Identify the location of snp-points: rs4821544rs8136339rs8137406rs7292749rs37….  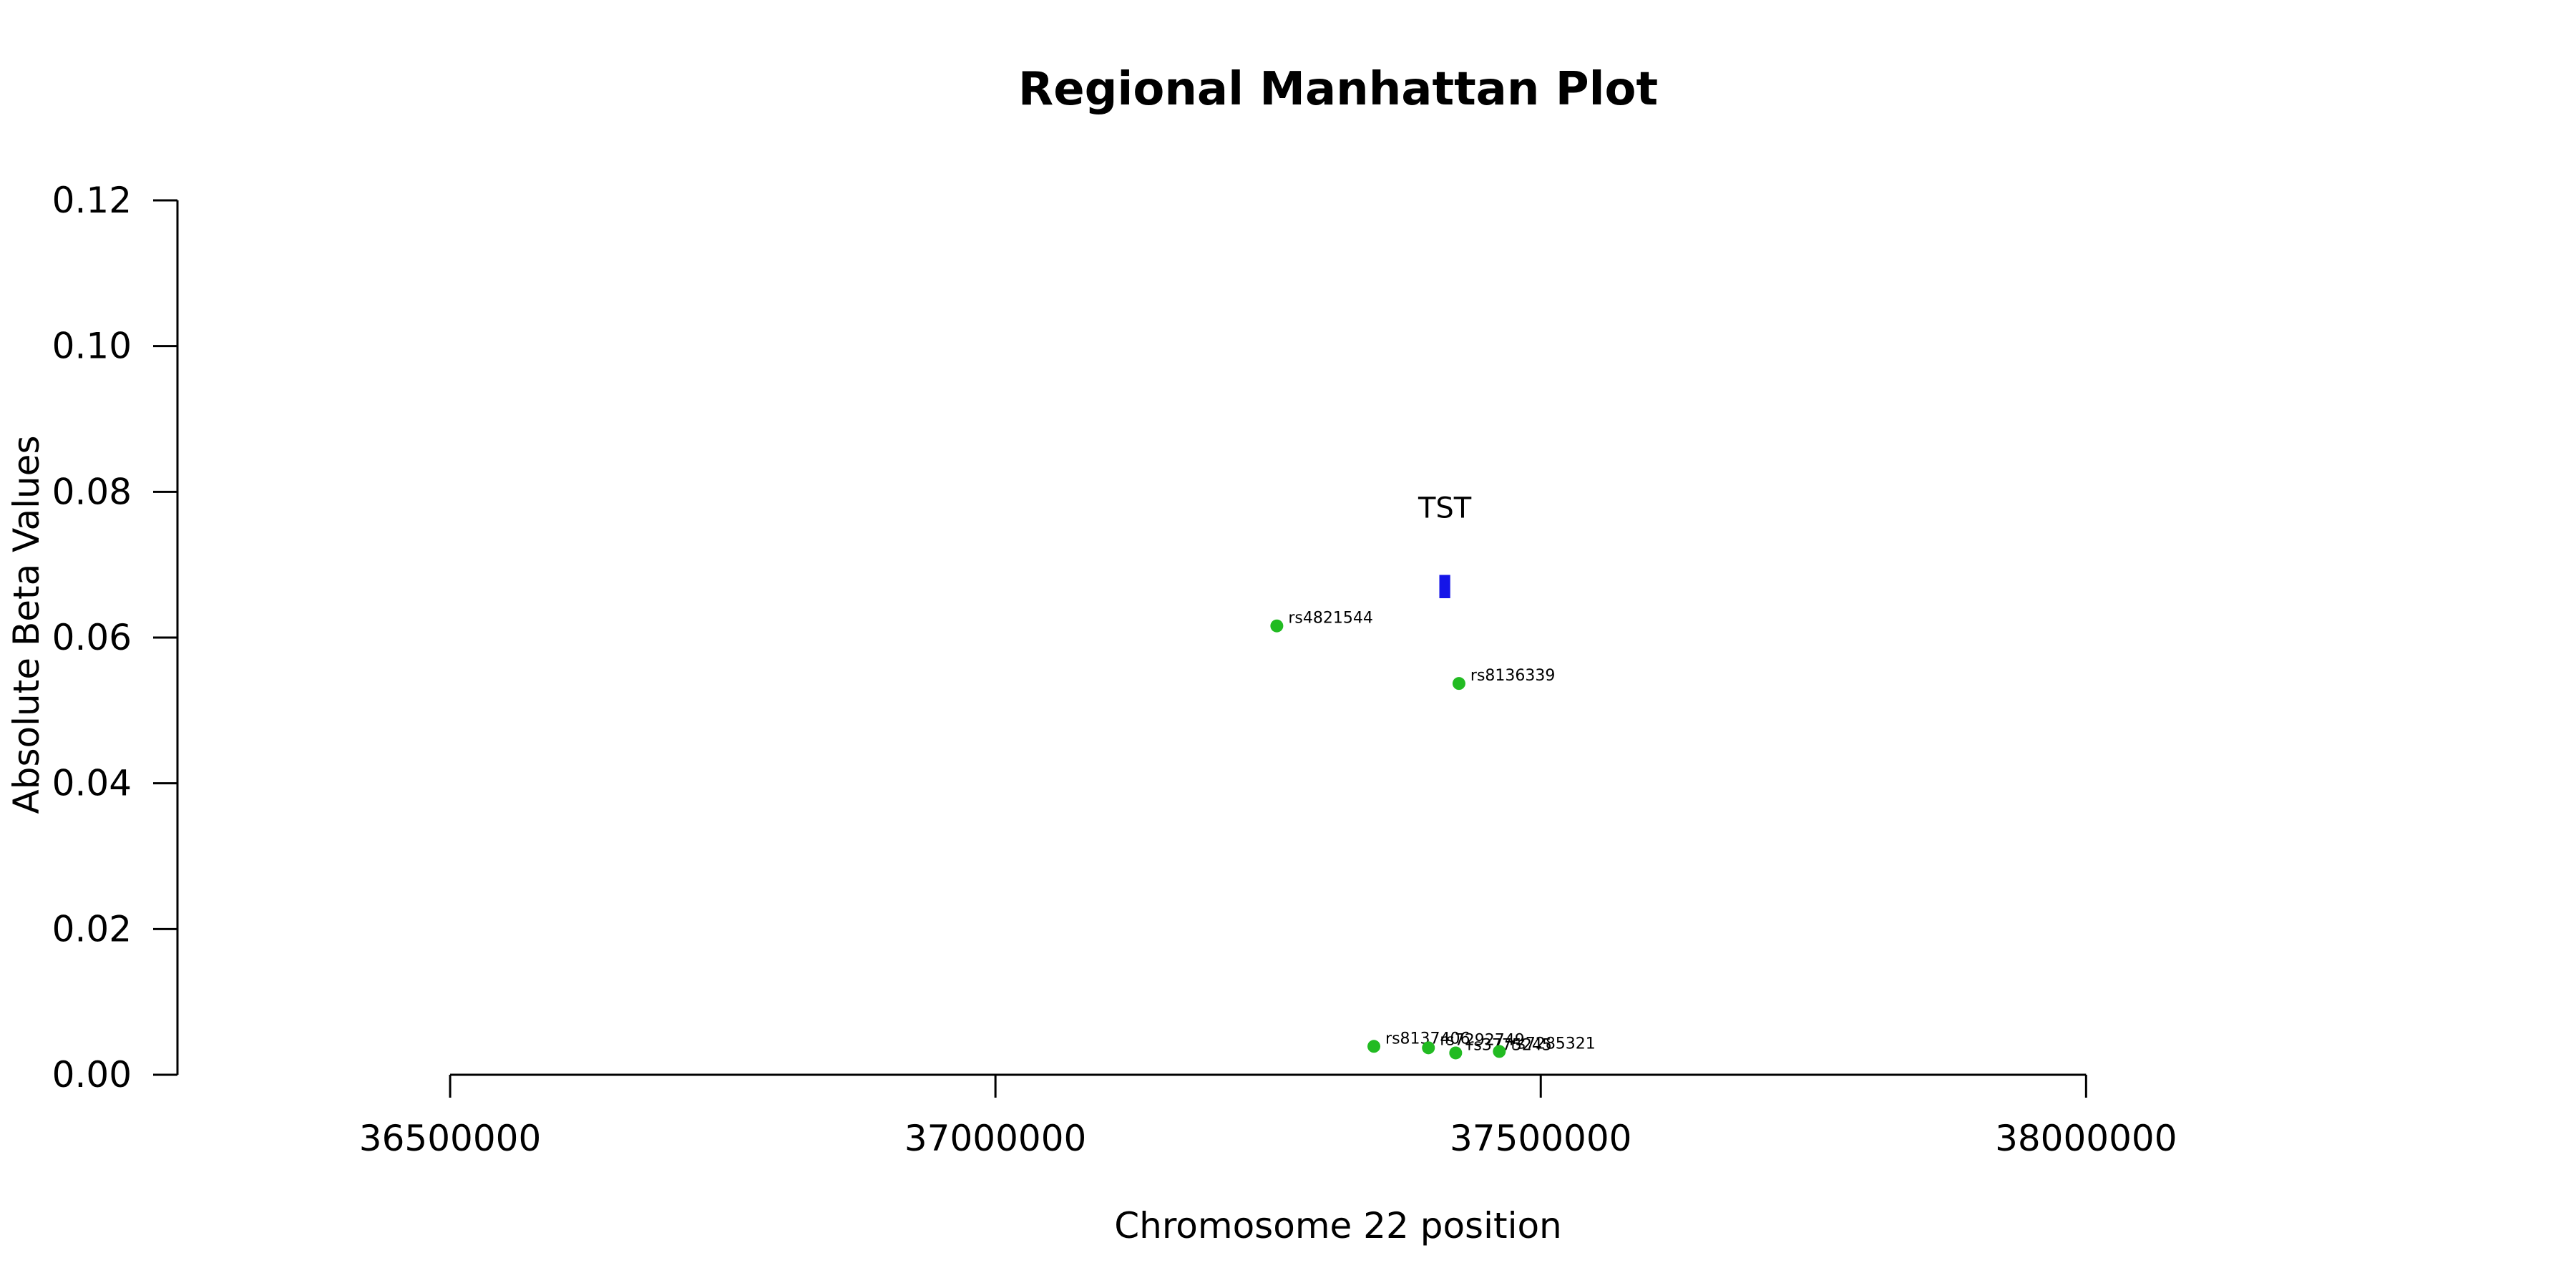
(1433, 835).